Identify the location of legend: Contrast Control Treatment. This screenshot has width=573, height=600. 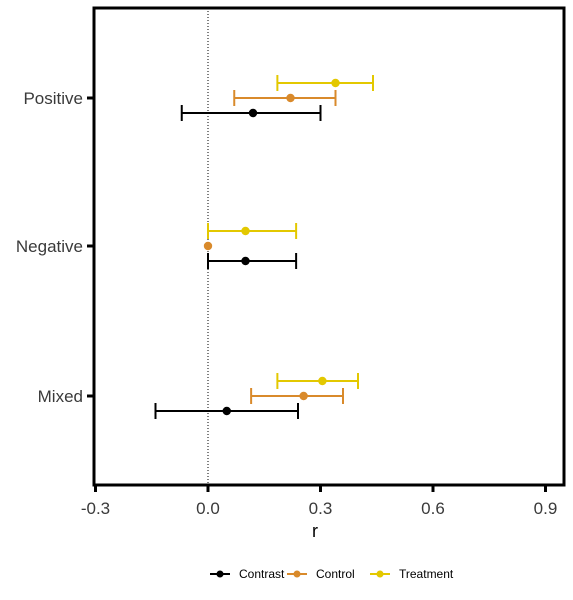
(332, 574).